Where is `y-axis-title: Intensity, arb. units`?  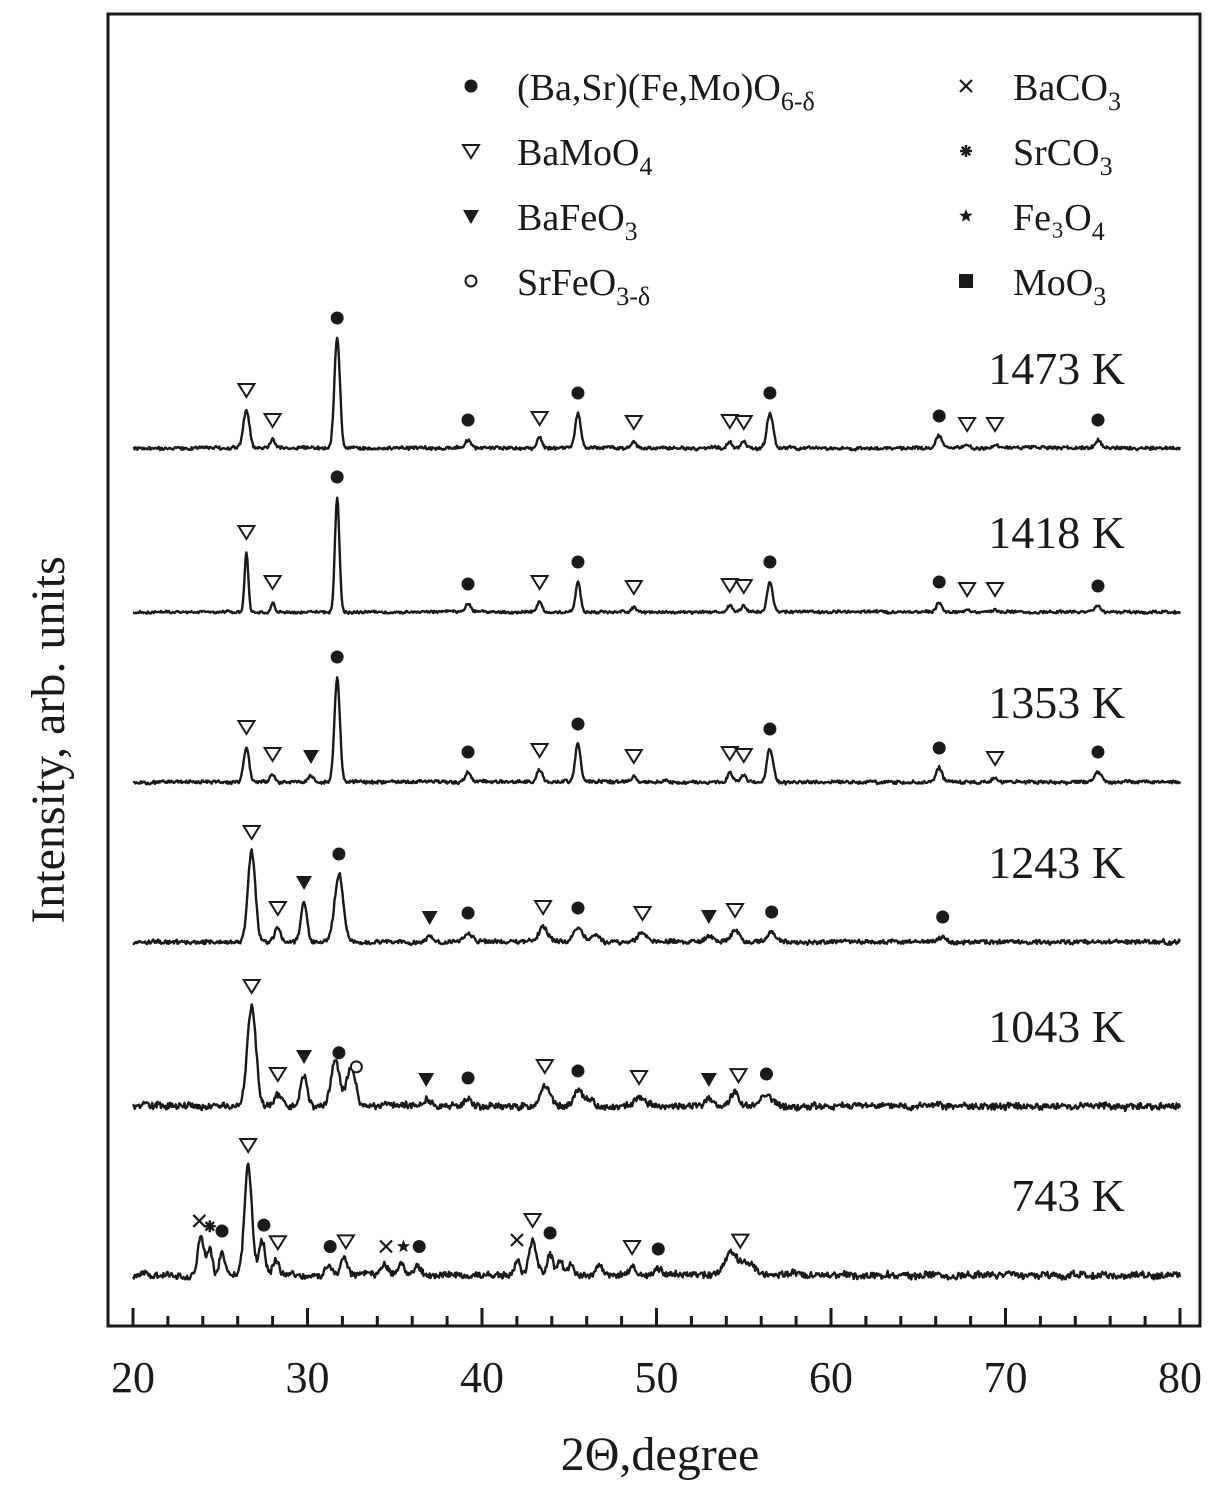 y-axis-title: Intensity, arb. units is located at coordinates (48, 740).